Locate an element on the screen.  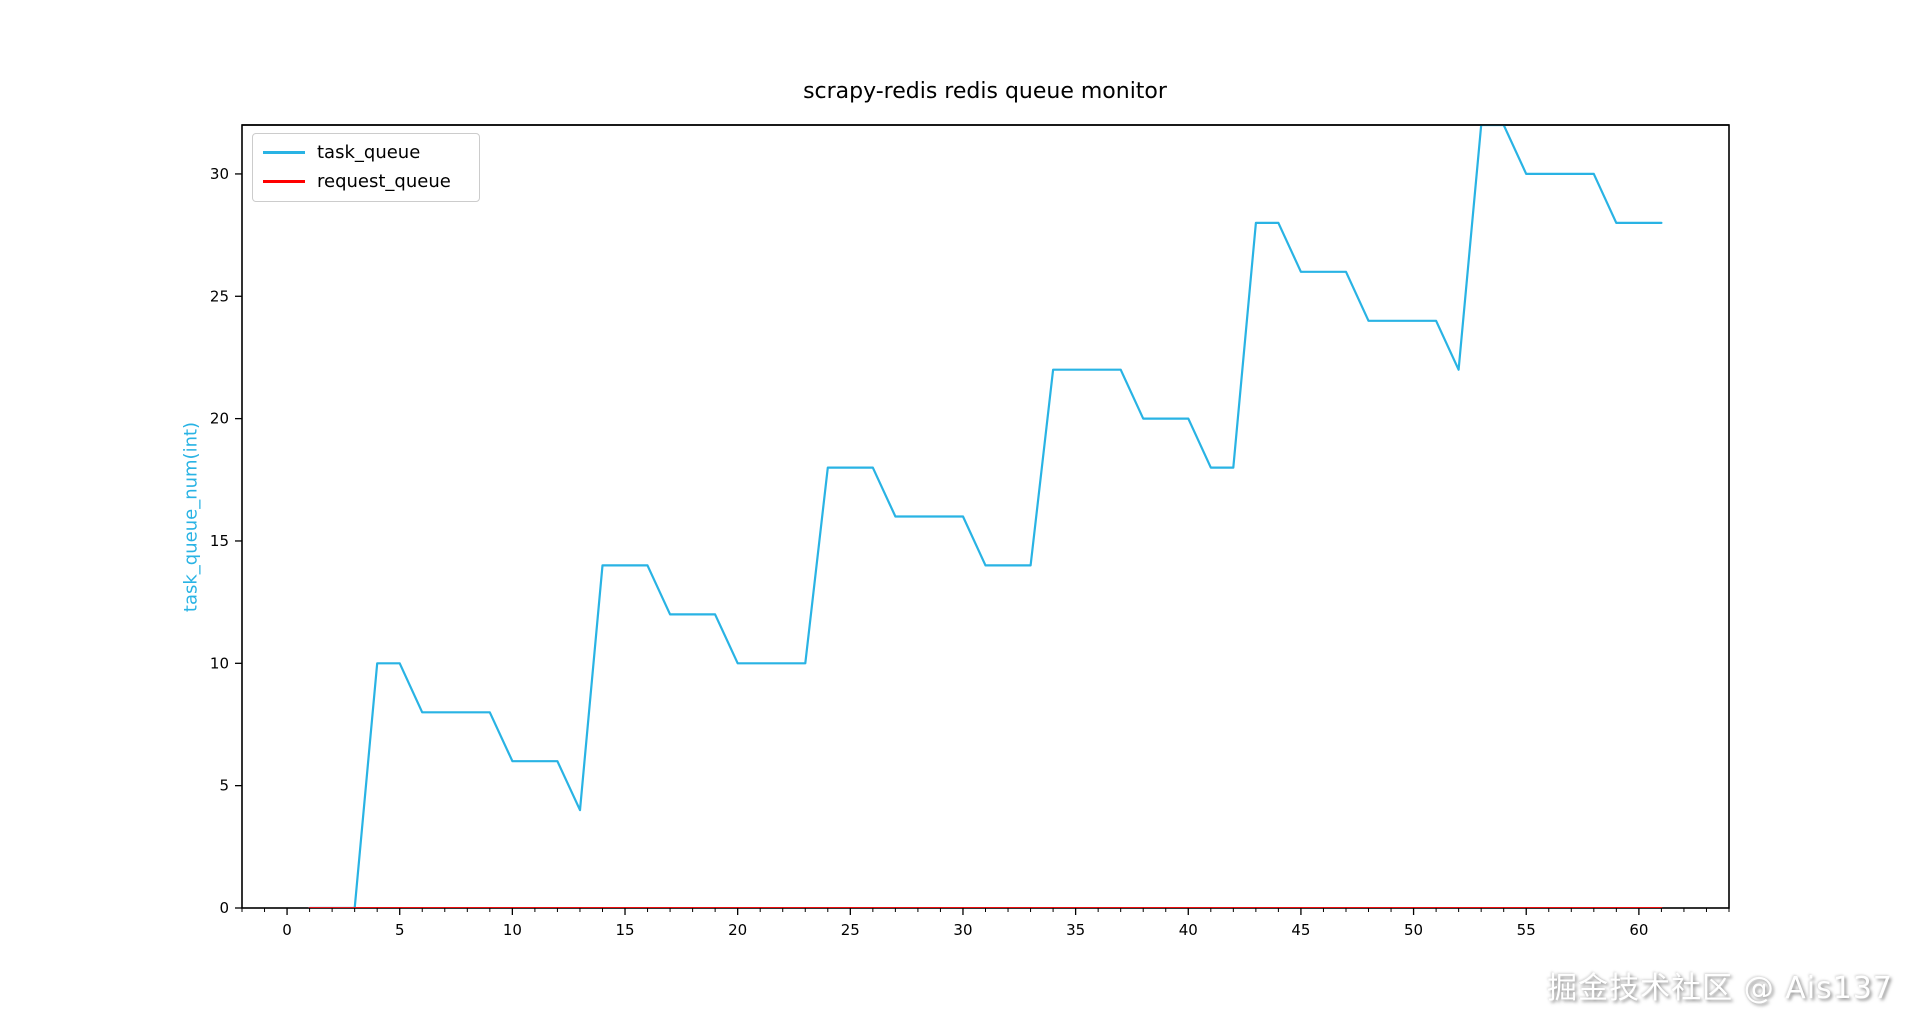
x-tick-label: 60 is located at coordinates (1638, 930).